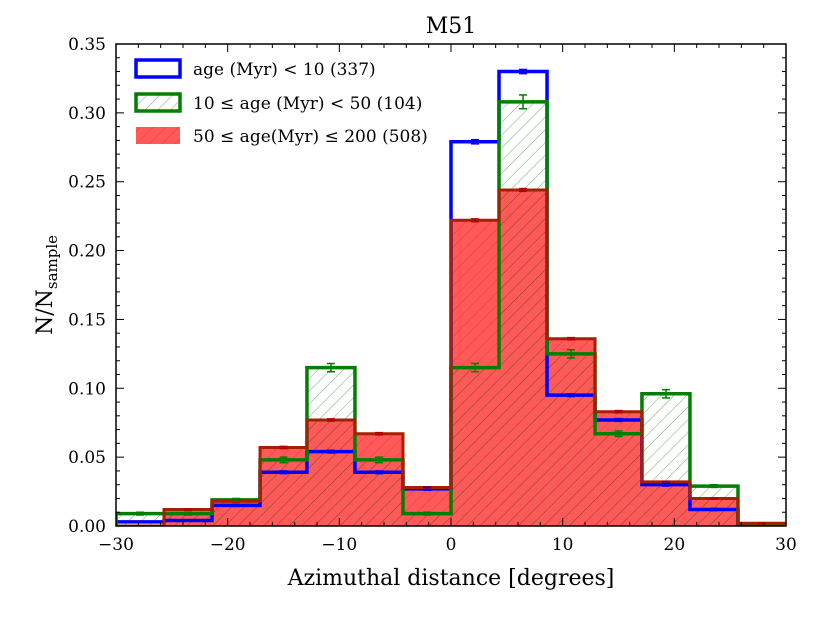 This screenshot has width=830, height=623. Describe the element at coordinates (158, 102) in the screenshot. I see `legend-swatch-green` at that location.